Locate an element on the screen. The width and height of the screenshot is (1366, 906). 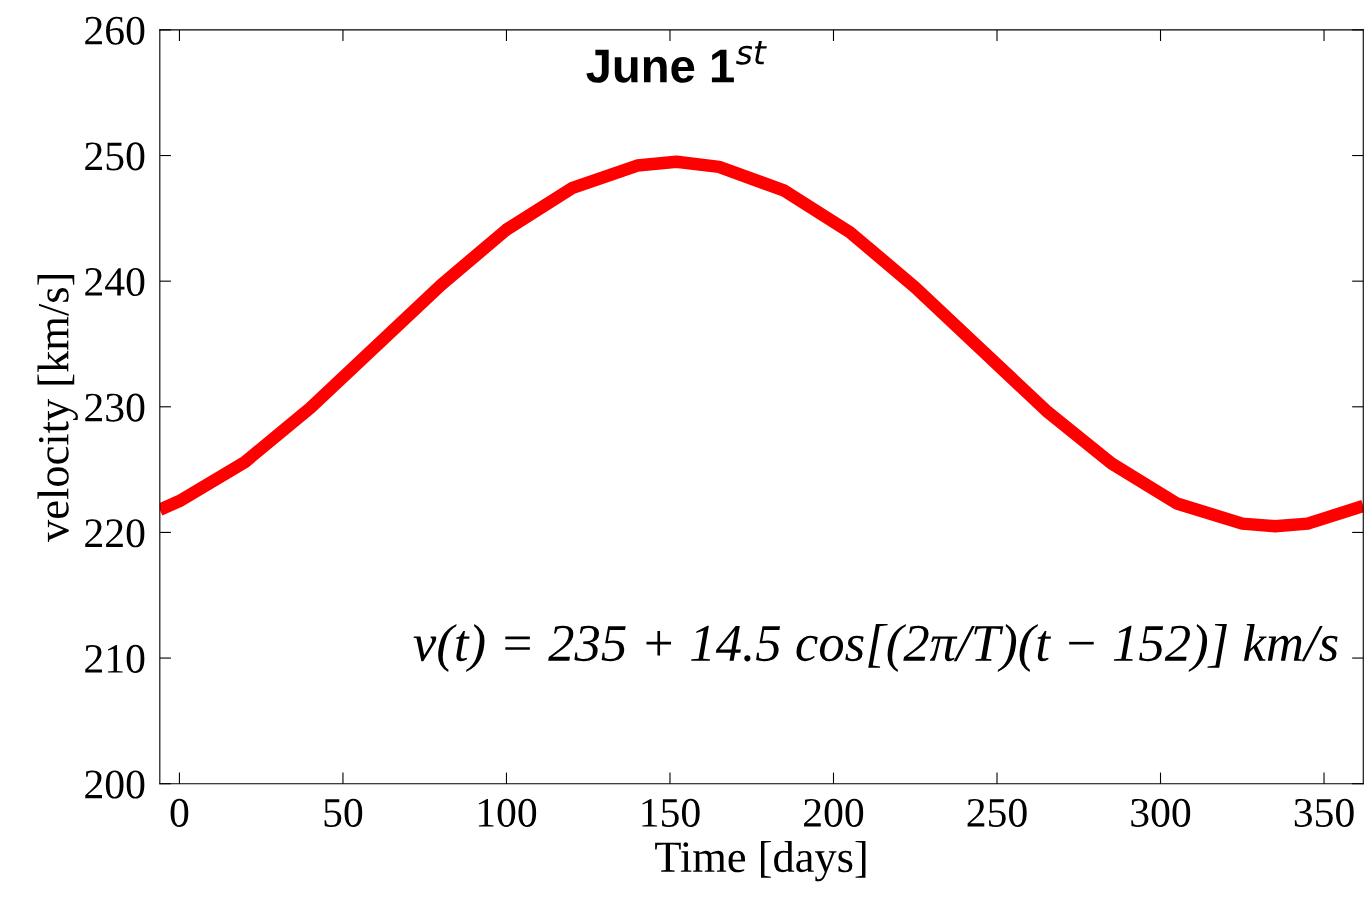
x-tick-label: 350 is located at coordinates (1324, 812).